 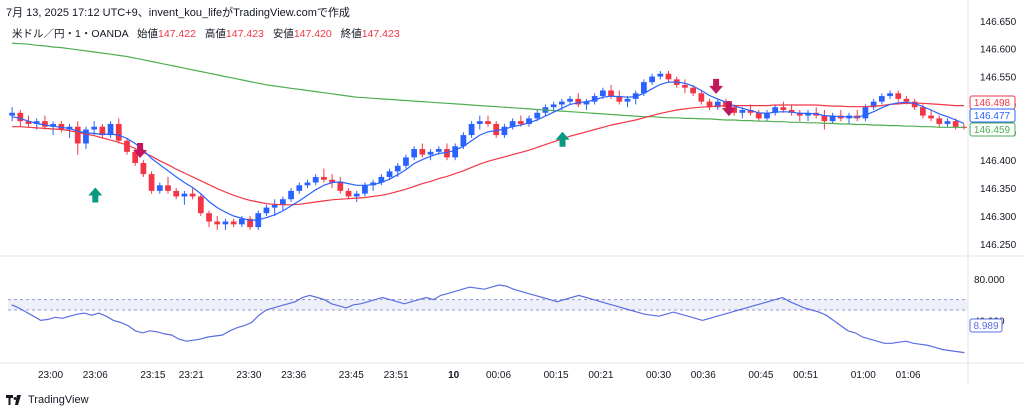 I want to click on close-label: 終値, so click(x=351, y=34).